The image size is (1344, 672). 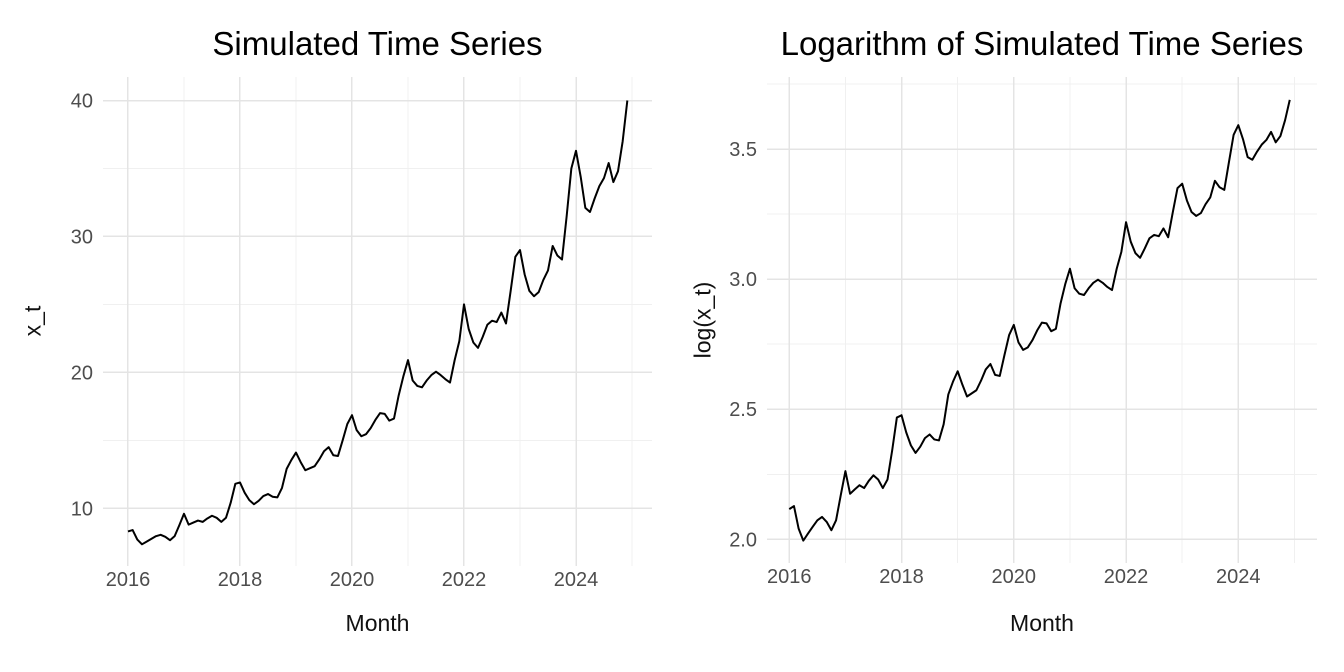 I want to click on y-tick-label: 20, so click(x=82, y=373).